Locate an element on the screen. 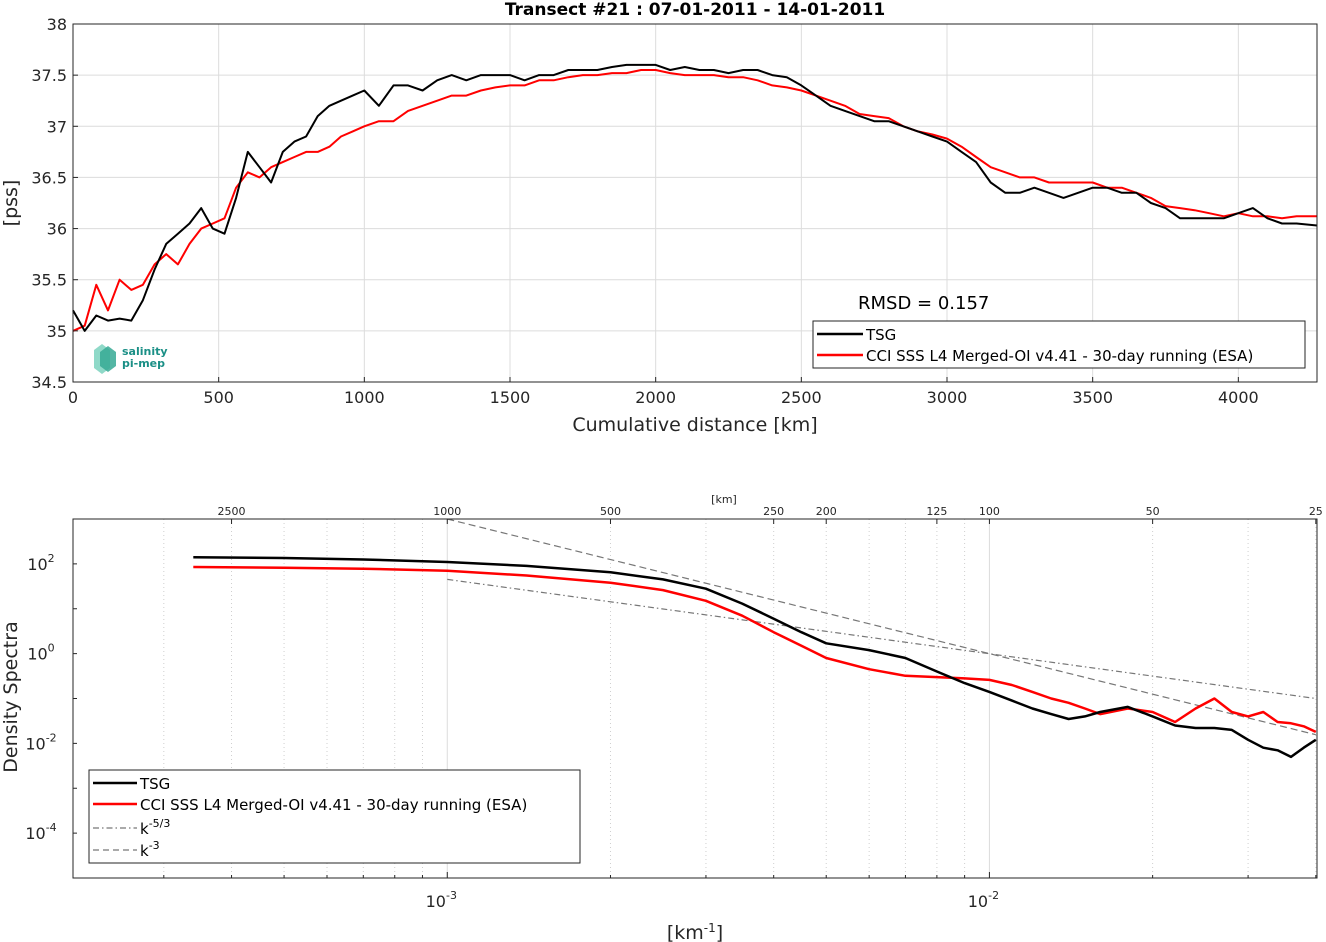  top-x-tick-label: 1500 is located at coordinates (510, 397).